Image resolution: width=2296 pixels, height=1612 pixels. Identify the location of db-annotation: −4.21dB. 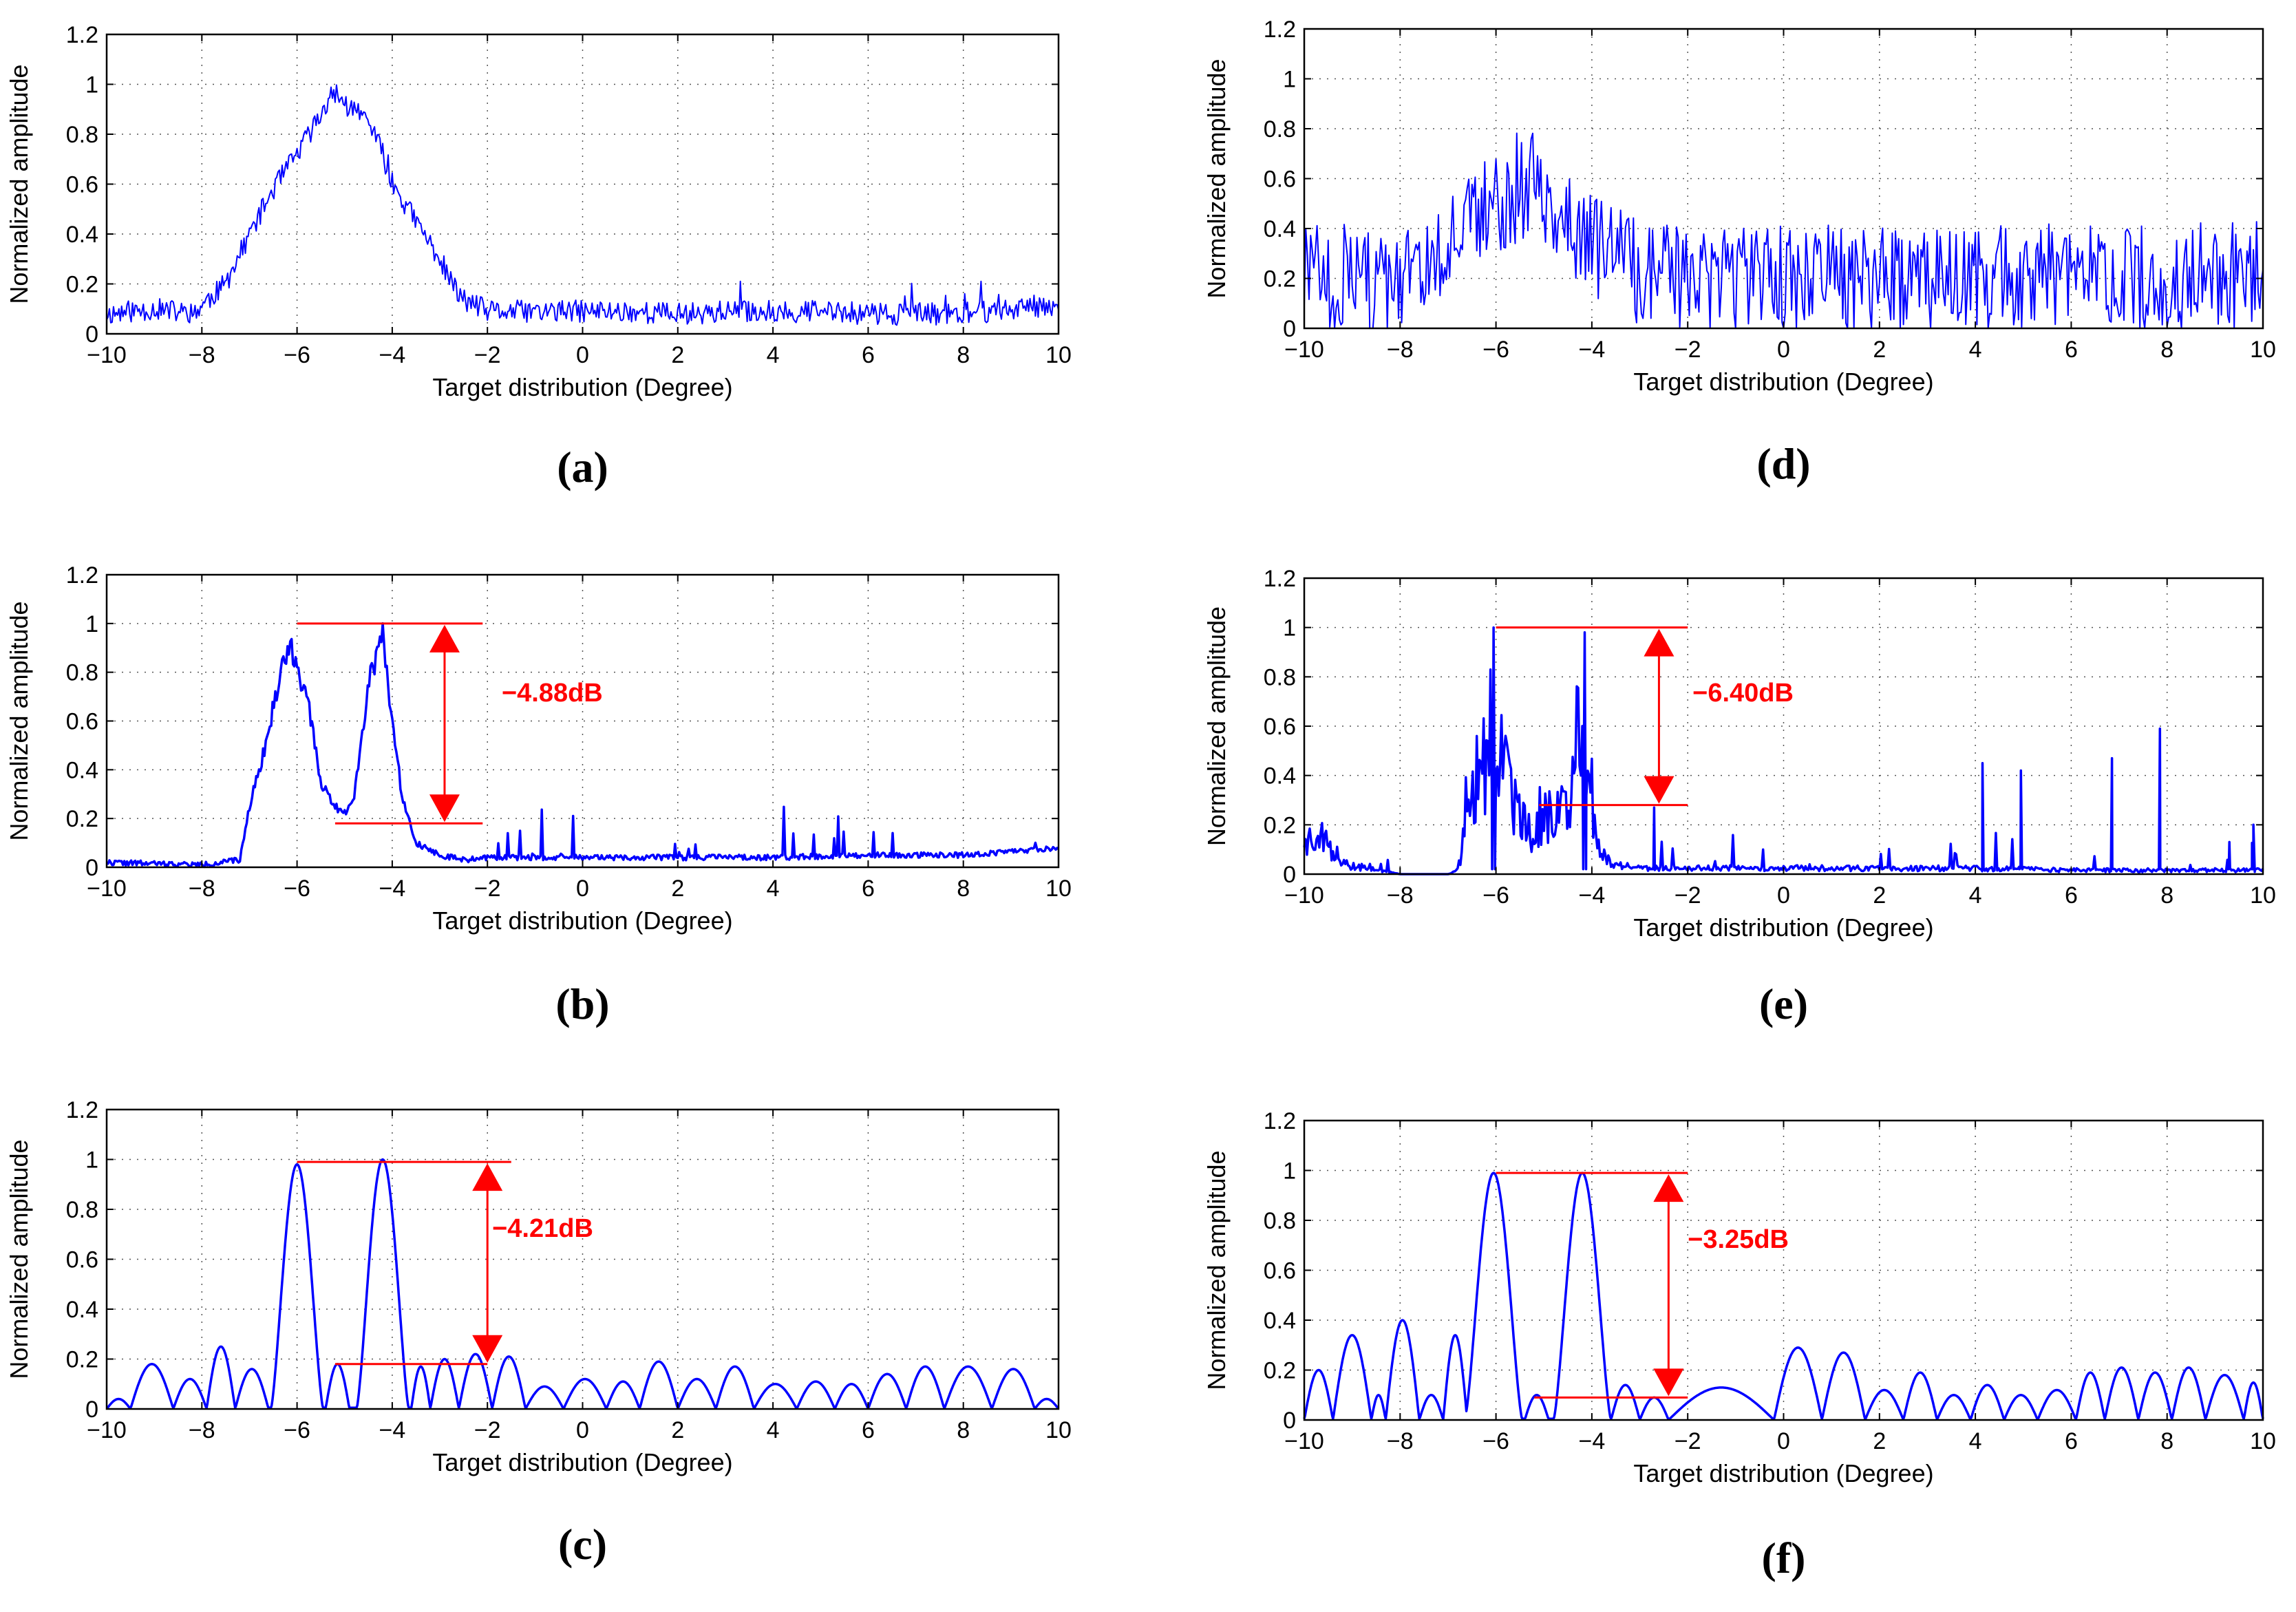
(445, 1263).